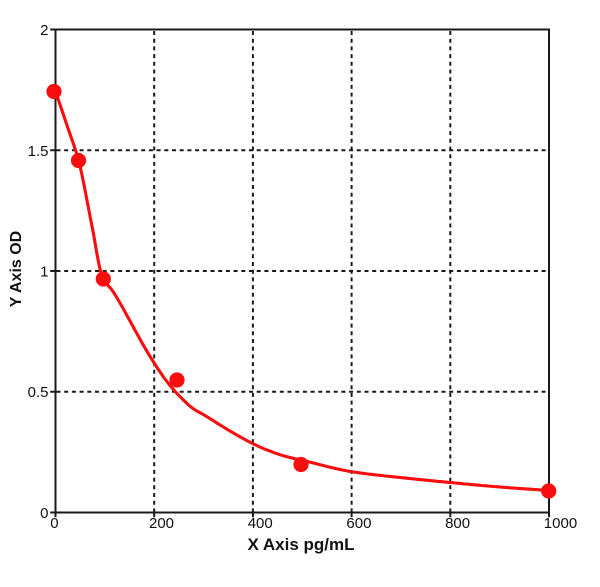 Image resolution: width=600 pixels, height=587 pixels. I want to click on svg-text: 1, so click(44, 272).